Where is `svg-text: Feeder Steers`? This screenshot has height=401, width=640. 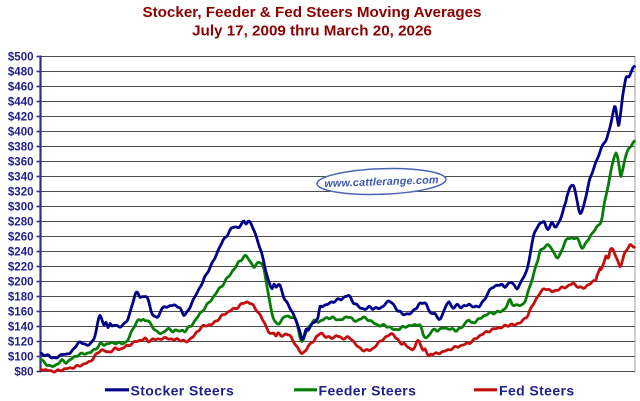 svg-text: Feeder Steers is located at coordinates (368, 391).